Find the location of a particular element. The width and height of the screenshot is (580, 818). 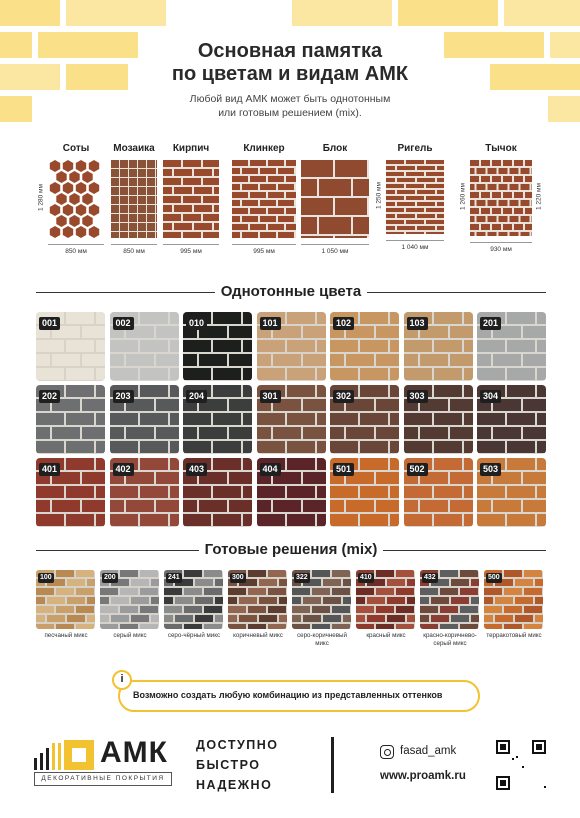

instagram-icon is located at coordinates (387, 752).